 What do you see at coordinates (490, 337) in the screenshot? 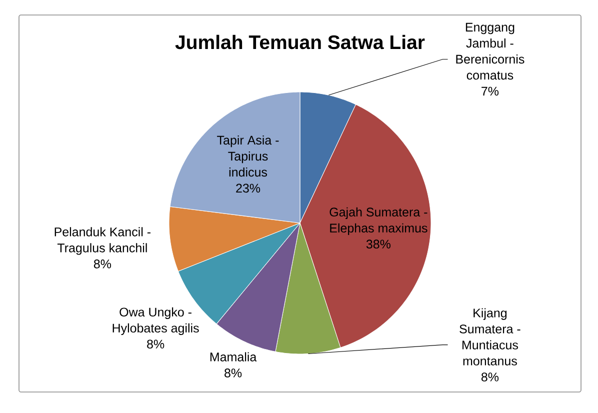
I see `slice-label: Kijang Sumatera - Muntiacus montanus` at bounding box center [490, 337].